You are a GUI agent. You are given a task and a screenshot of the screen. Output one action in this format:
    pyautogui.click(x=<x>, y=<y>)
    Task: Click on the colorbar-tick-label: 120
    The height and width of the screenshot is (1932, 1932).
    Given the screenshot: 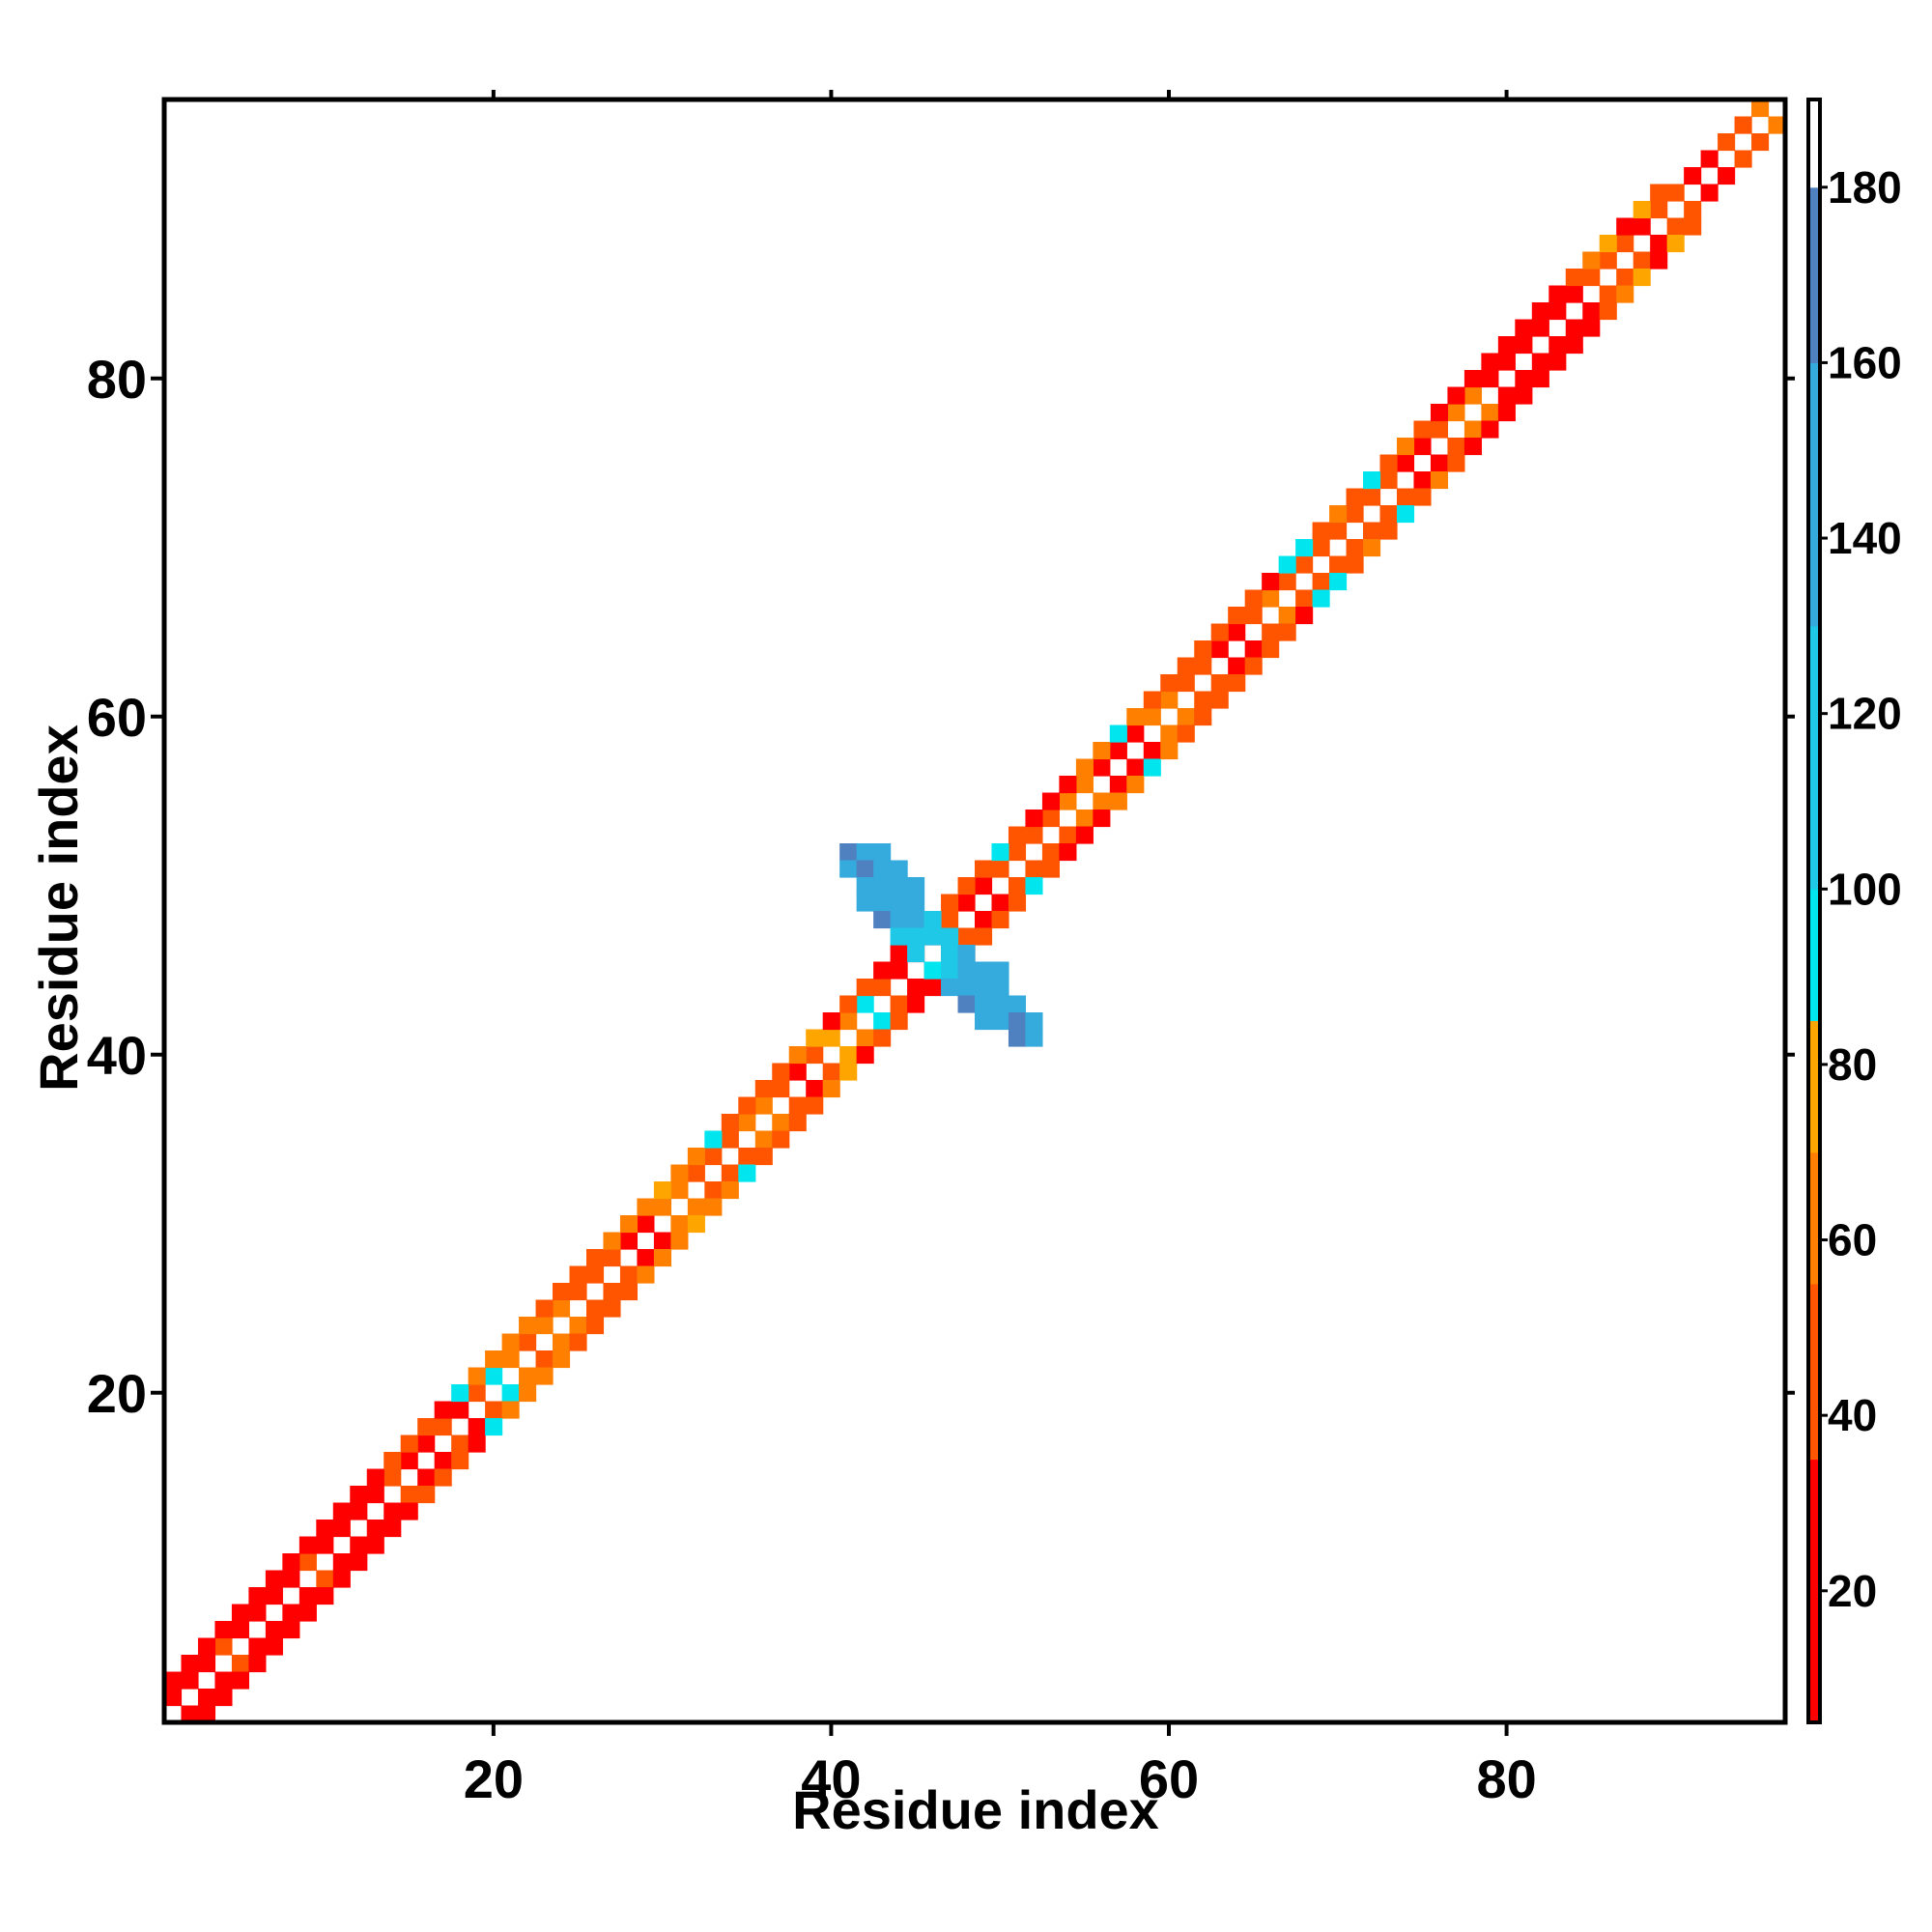 What is the action you would take?
    pyautogui.click(x=1865, y=714)
    